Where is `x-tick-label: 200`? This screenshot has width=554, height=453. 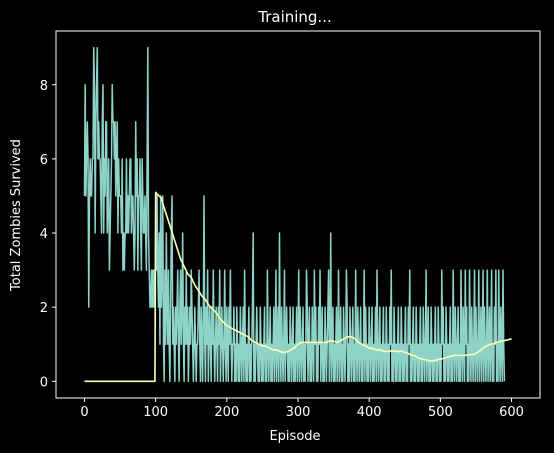
x-tick-label: 200 is located at coordinates (226, 412).